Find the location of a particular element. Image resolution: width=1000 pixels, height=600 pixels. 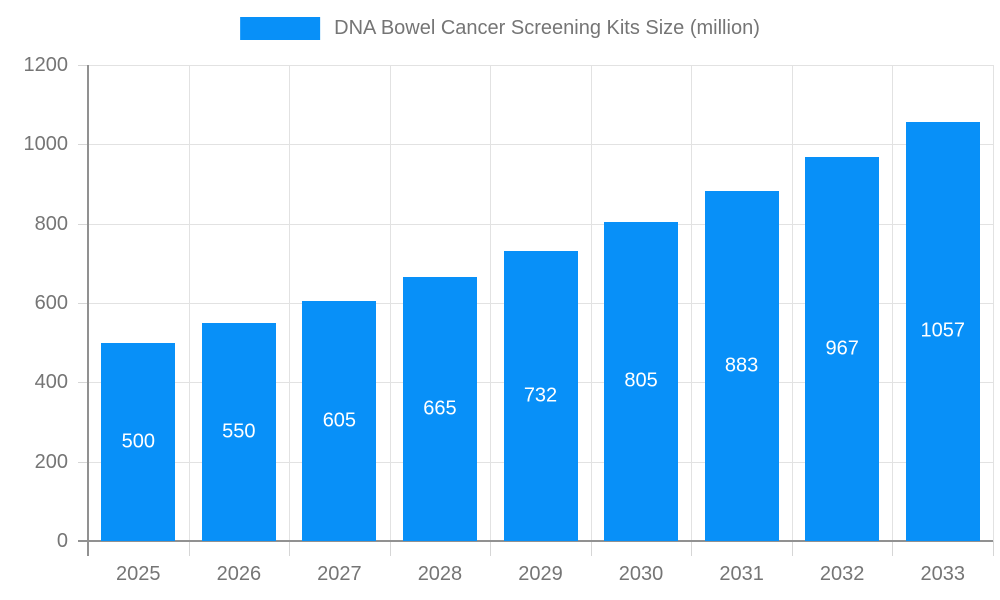

legend-swatch is located at coordinates (280, 28).